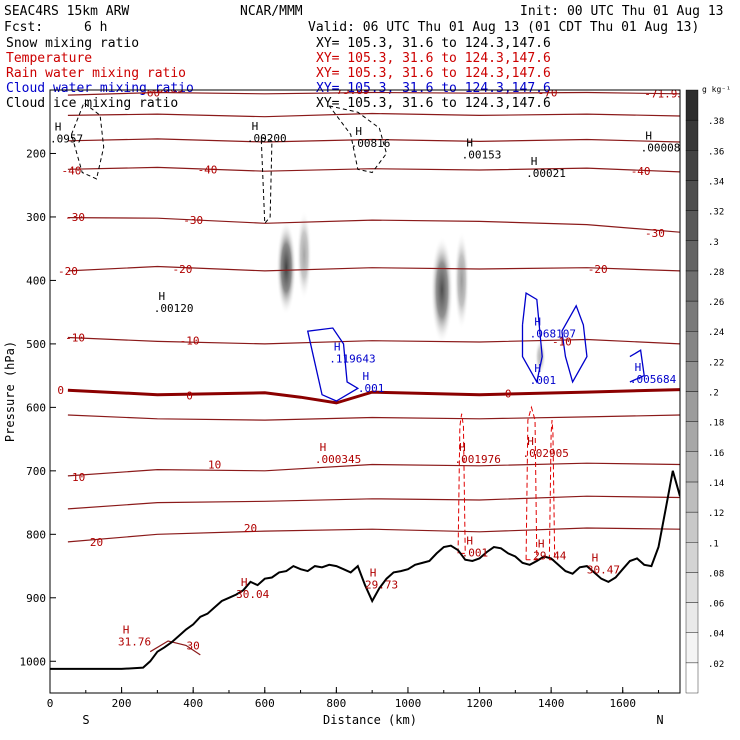  What do you see at coordinates (100, 88) in the screenshot?
I see `field-label: Cloud water mixing ratio` at bounding box center [100, 88].